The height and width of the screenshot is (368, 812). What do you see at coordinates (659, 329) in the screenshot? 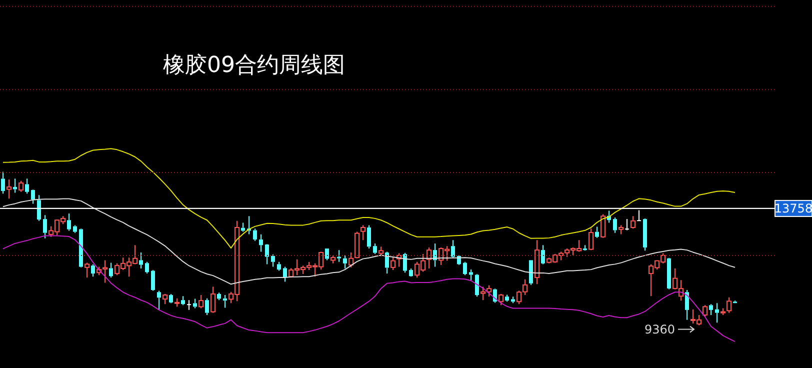
I see `annotation: 9360` at bounding box center [659, 329].